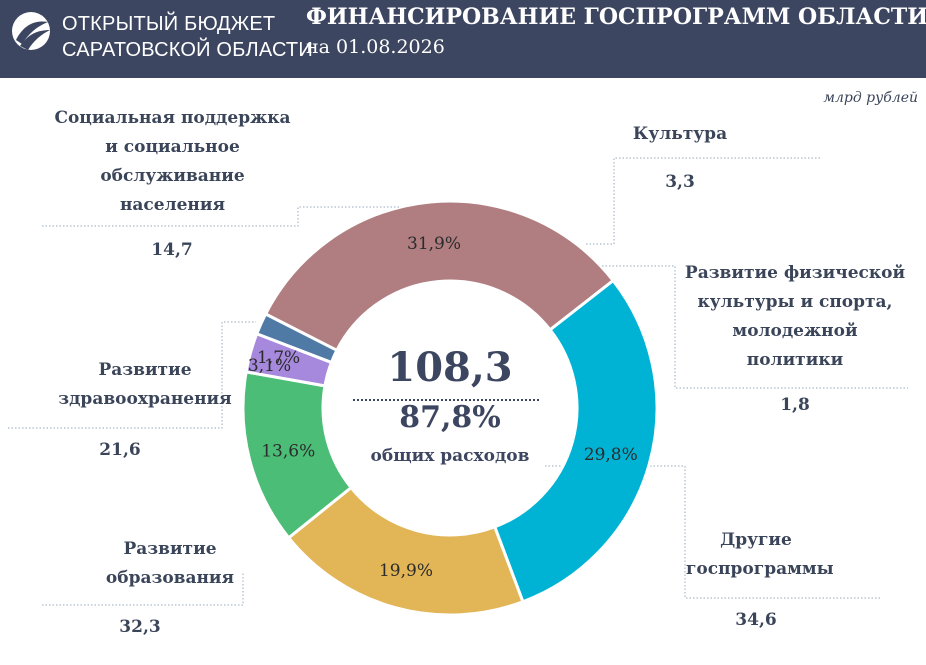 The height and width of the screenshot is (665, 926). Describe the element at coordinates (172, 176) in the screenshot. I see `slice-category-label-line: обслуживание` at that location.